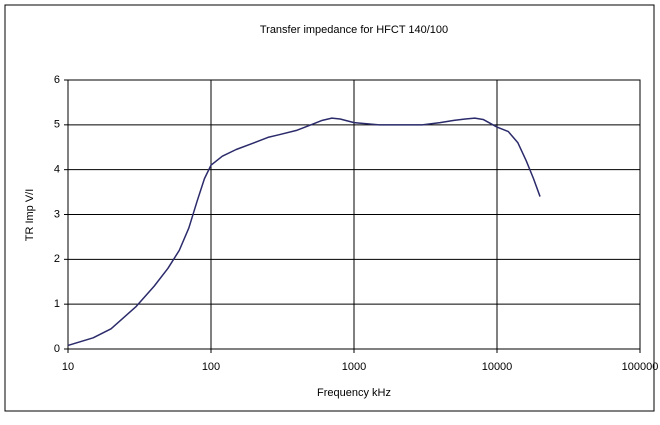  What do you see at coordinates (57, 170) in the screenshot?
I see `y-tick-label: 4` at bounding box center [57, 170].